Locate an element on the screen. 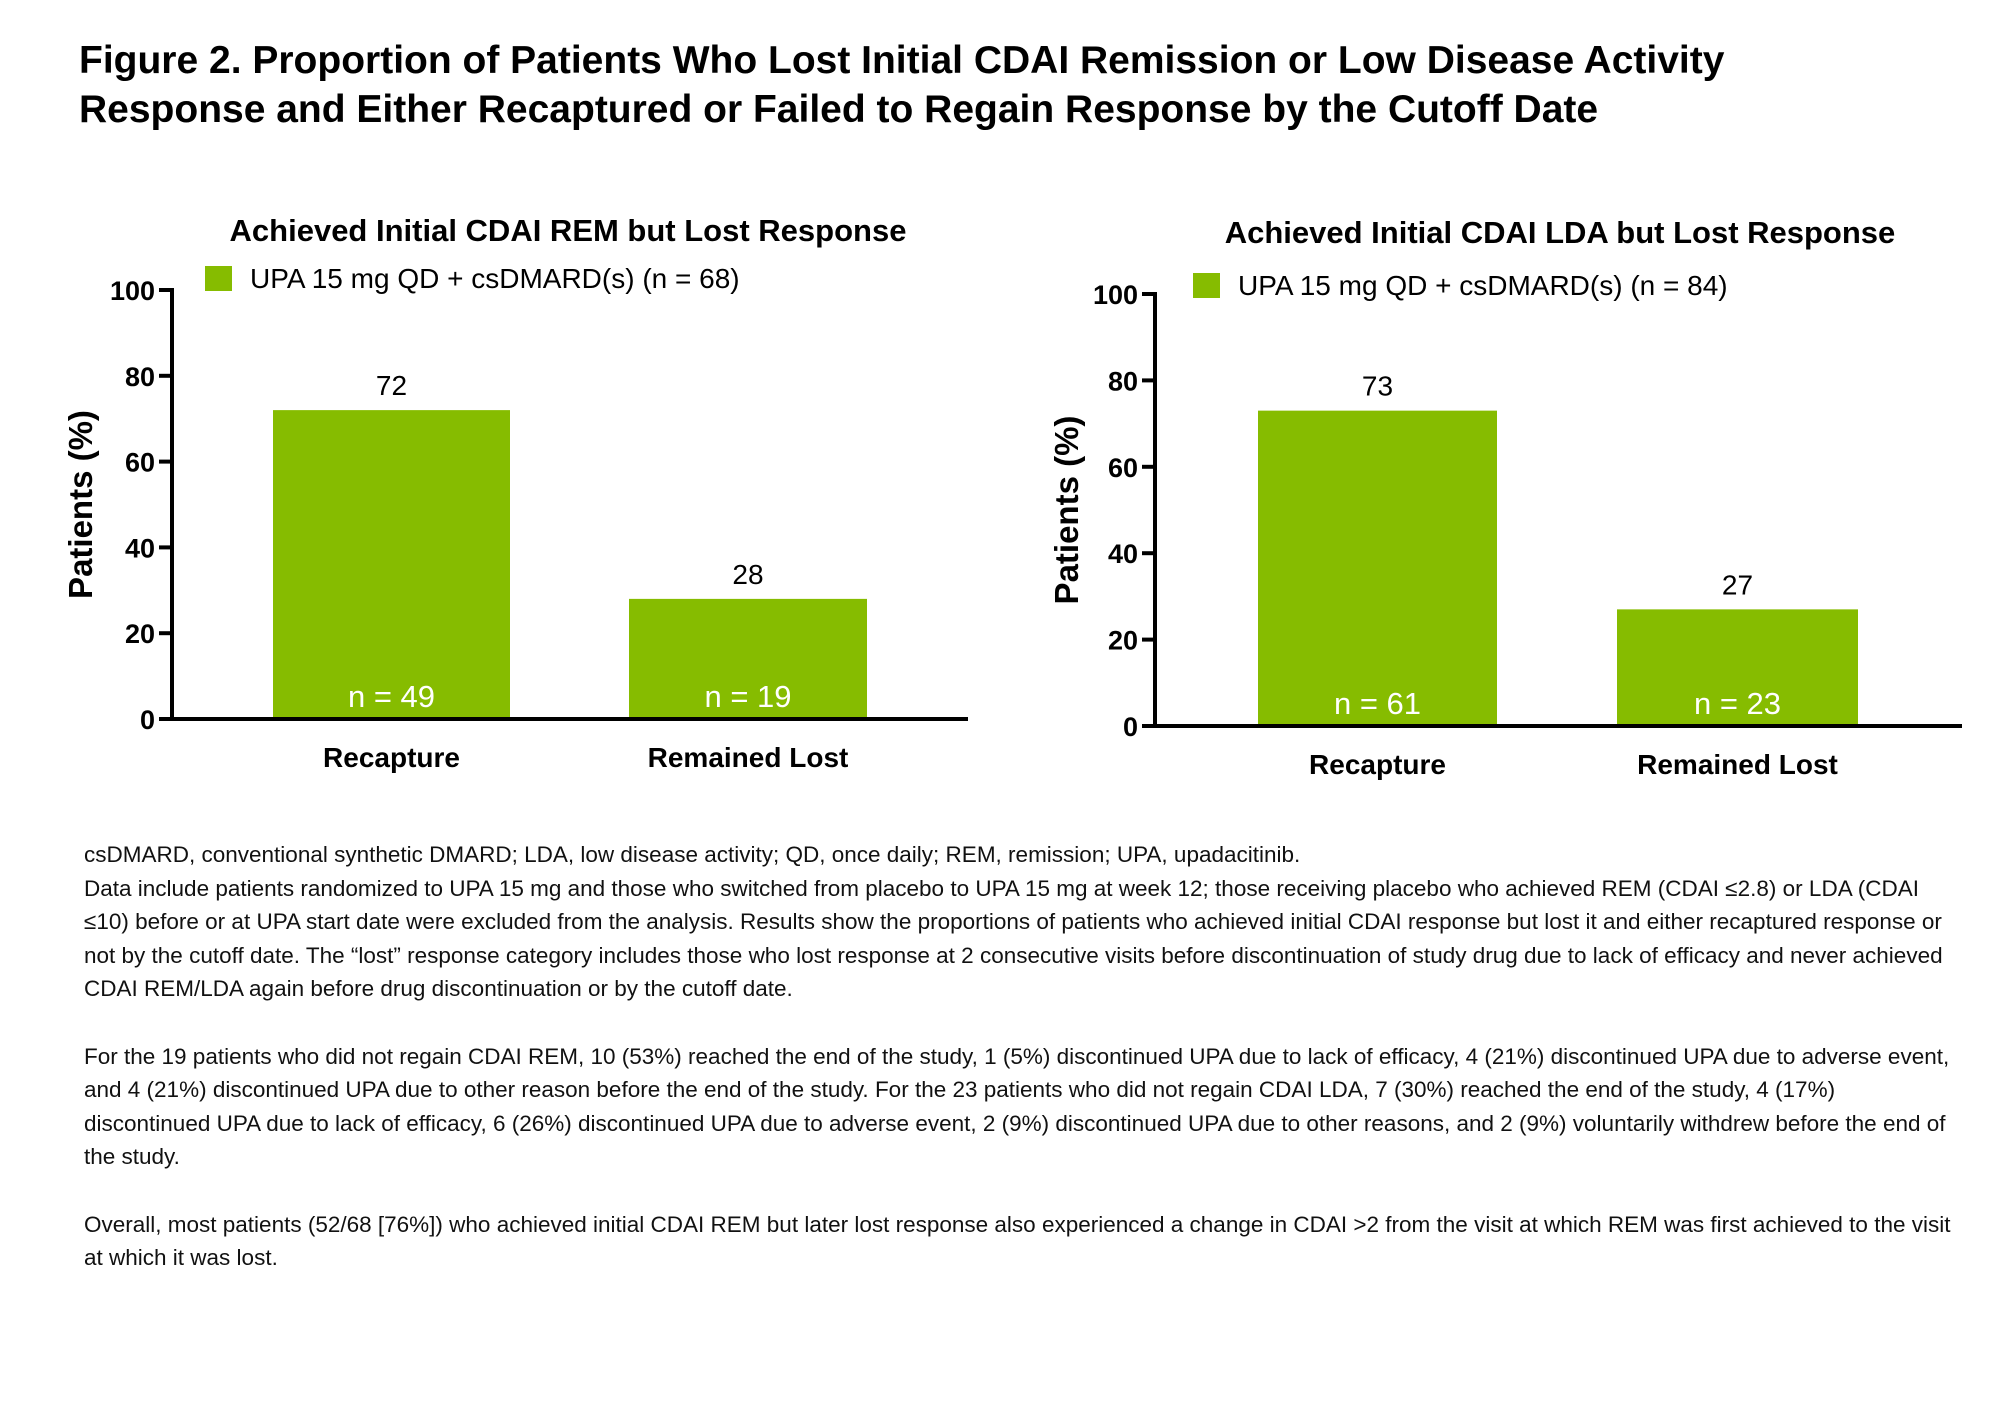 The width and height of the screenshot is (2000, 1424). bar-n-label: n = 19 is located at coordinates (747, 696).